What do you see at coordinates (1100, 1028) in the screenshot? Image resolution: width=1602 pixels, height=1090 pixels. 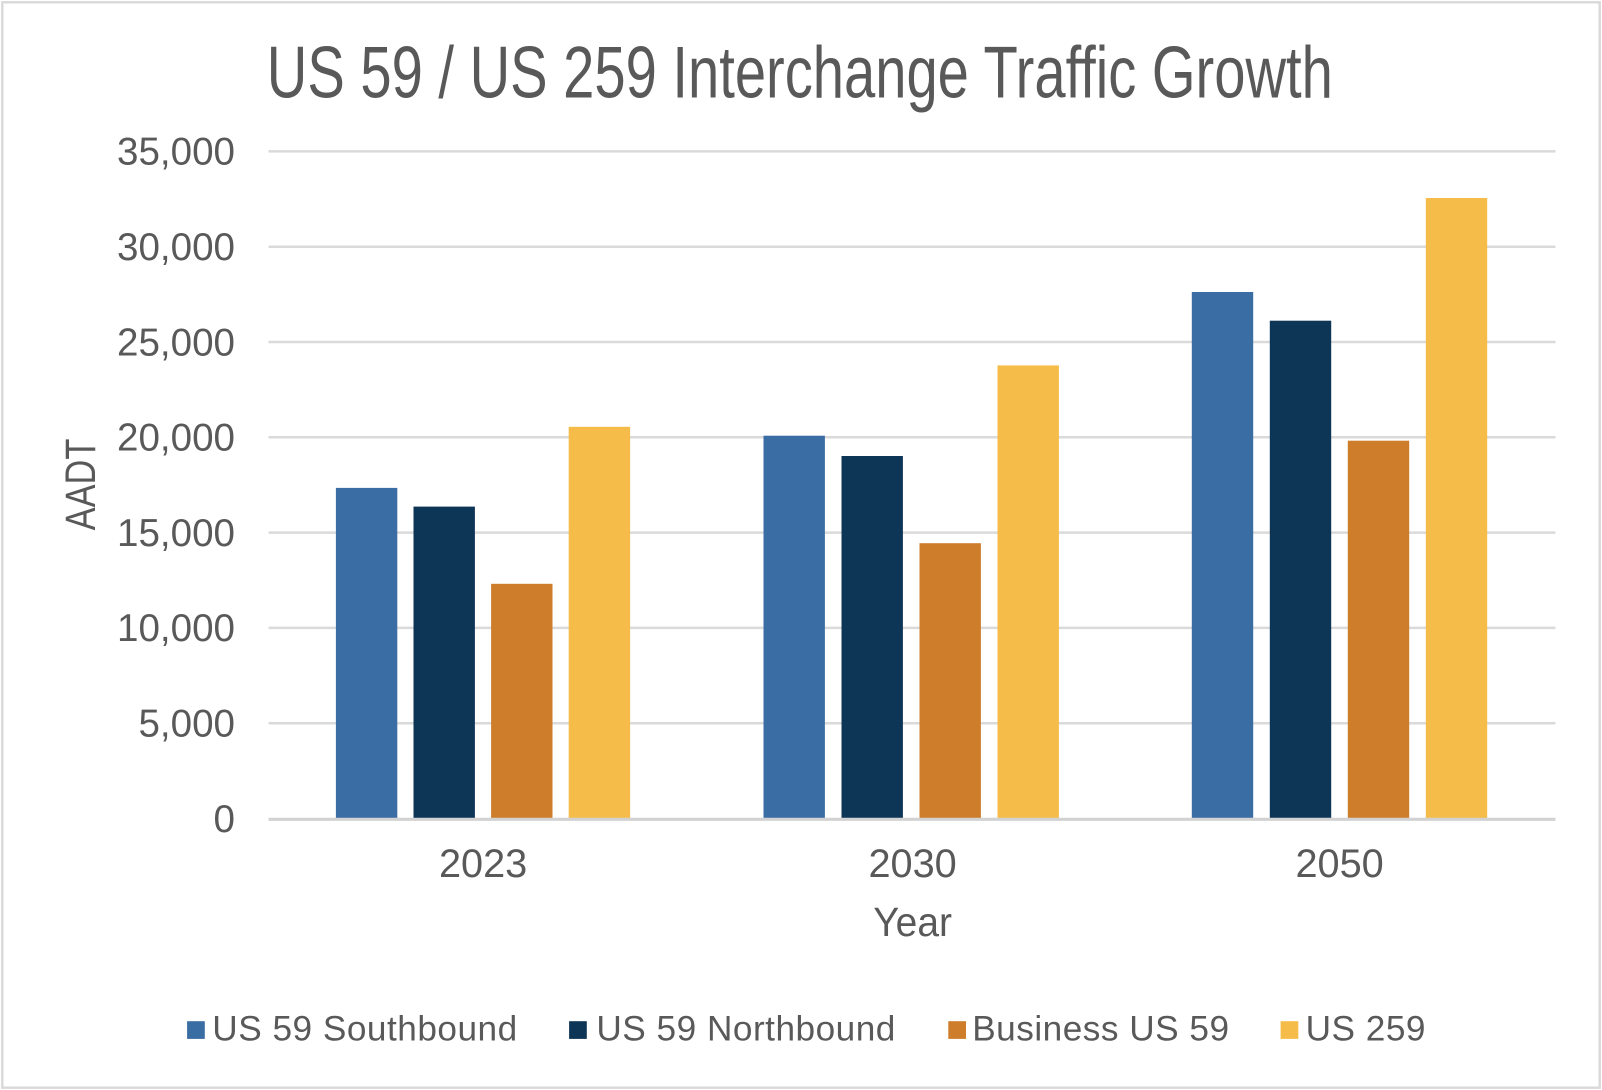 I see `svg-text: Business US 59` at bounding box center [1100, 1028].